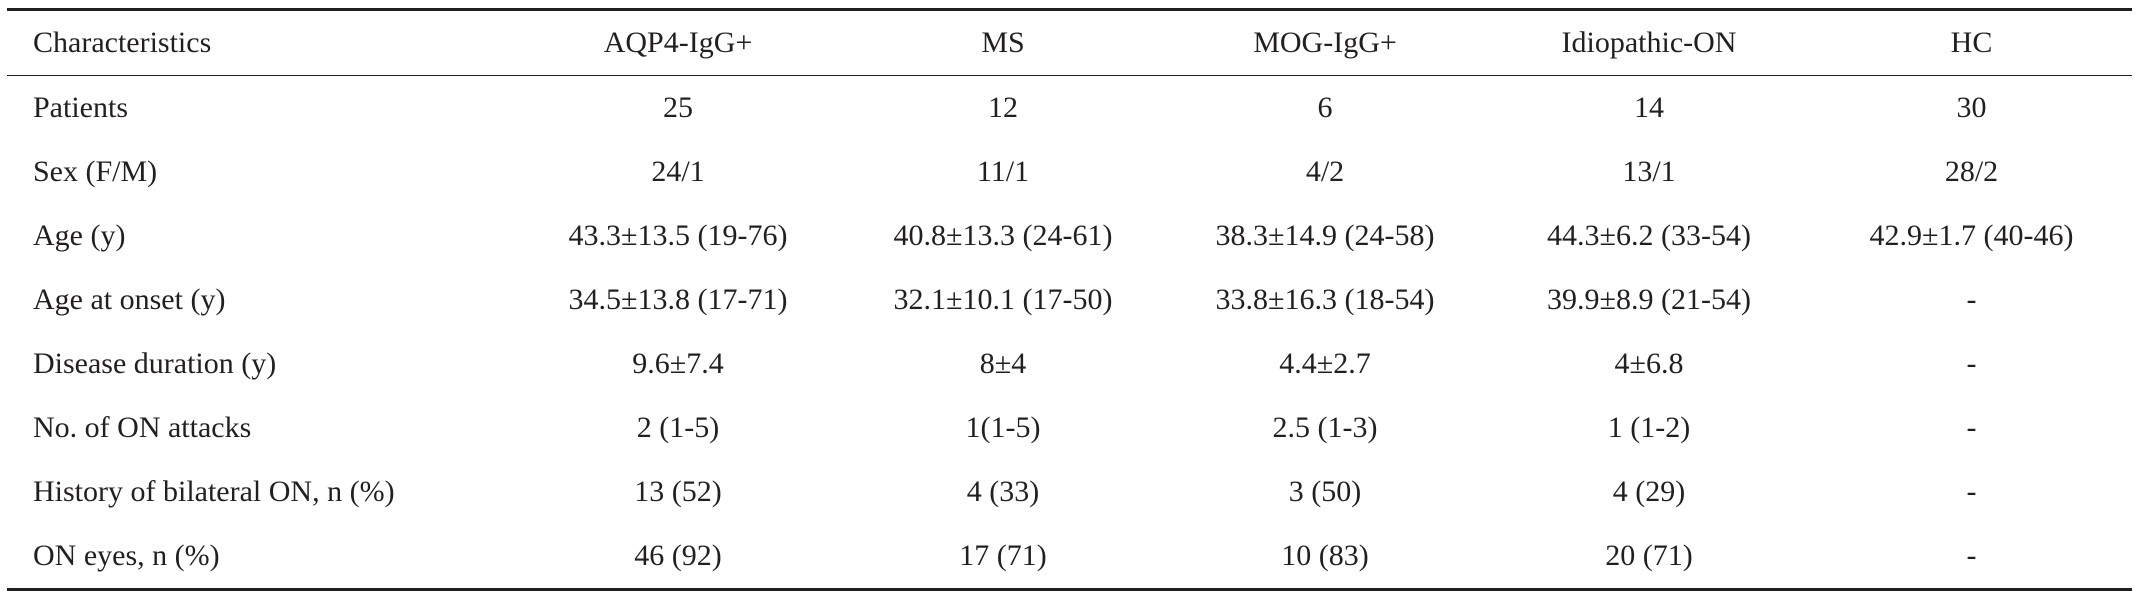 This screenshot has height=594, width=2140. What do you see at coordinates (1649, 235) in the screenshot?
I see `table-cell: 44.3±6.2 (33-54)` at bounding box center [1649, 235].